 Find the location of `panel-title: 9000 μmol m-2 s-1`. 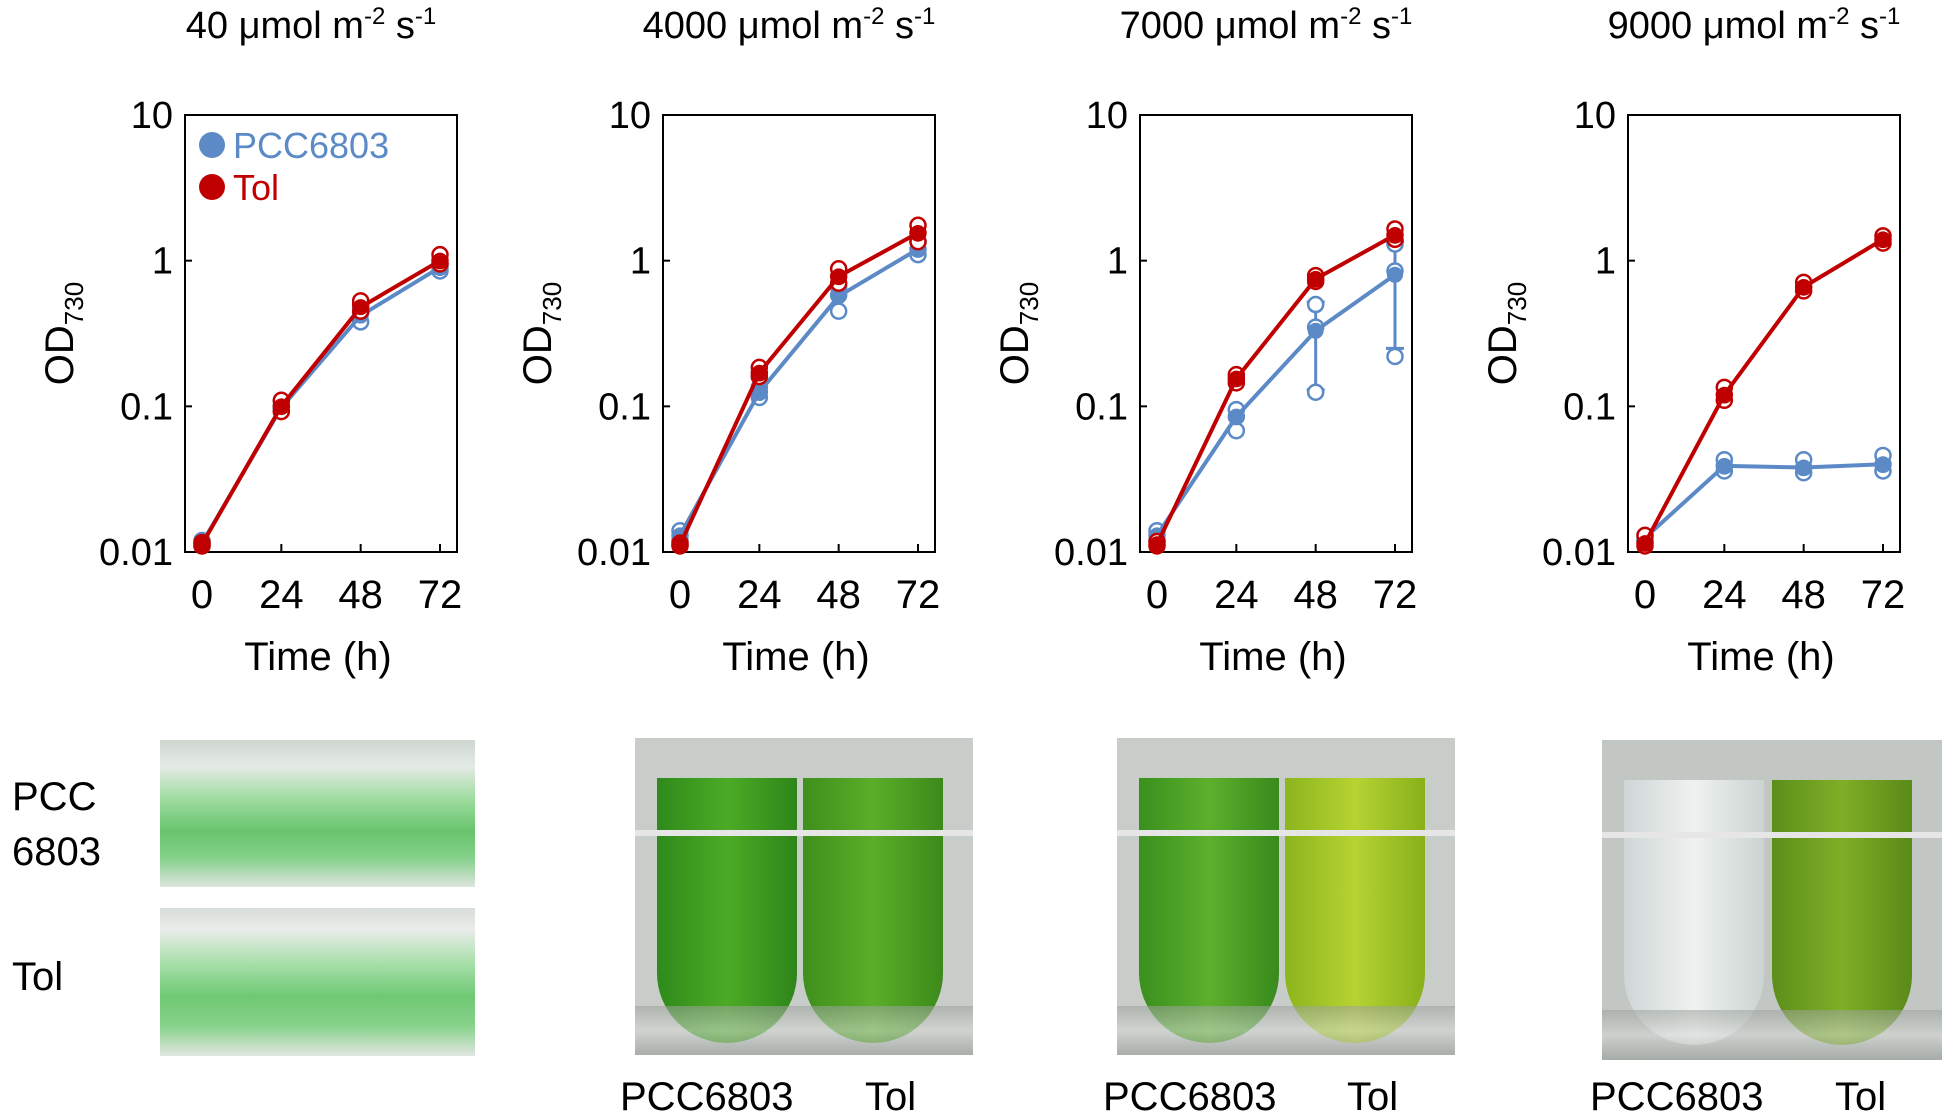

panel-title: 9000 μmol m-2 s-1 is located at coordinates (1754, 25).